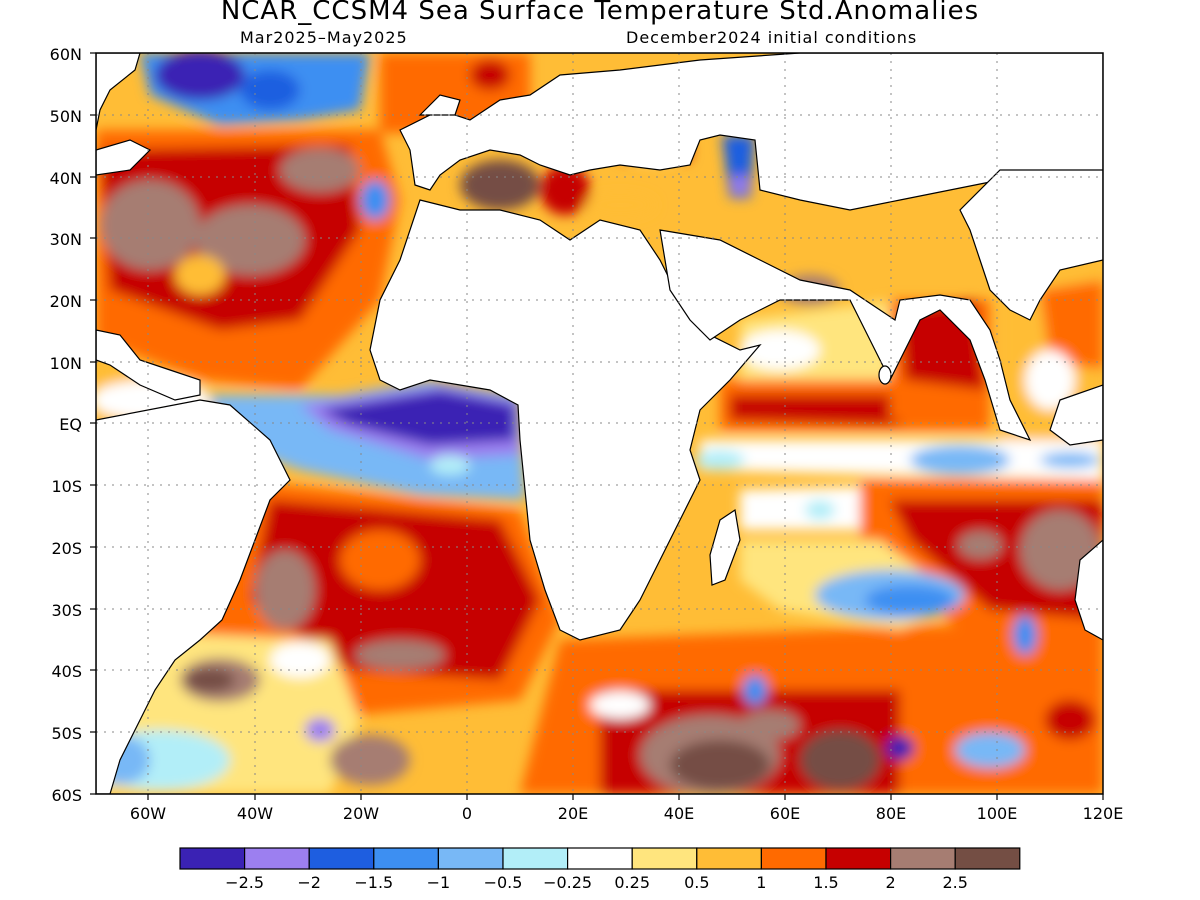 This screenshot has height=900, width=1200. Describe the element at coordinates (503, 882) in the screenshot. I see `colorbar-label: −0.5` at that location.